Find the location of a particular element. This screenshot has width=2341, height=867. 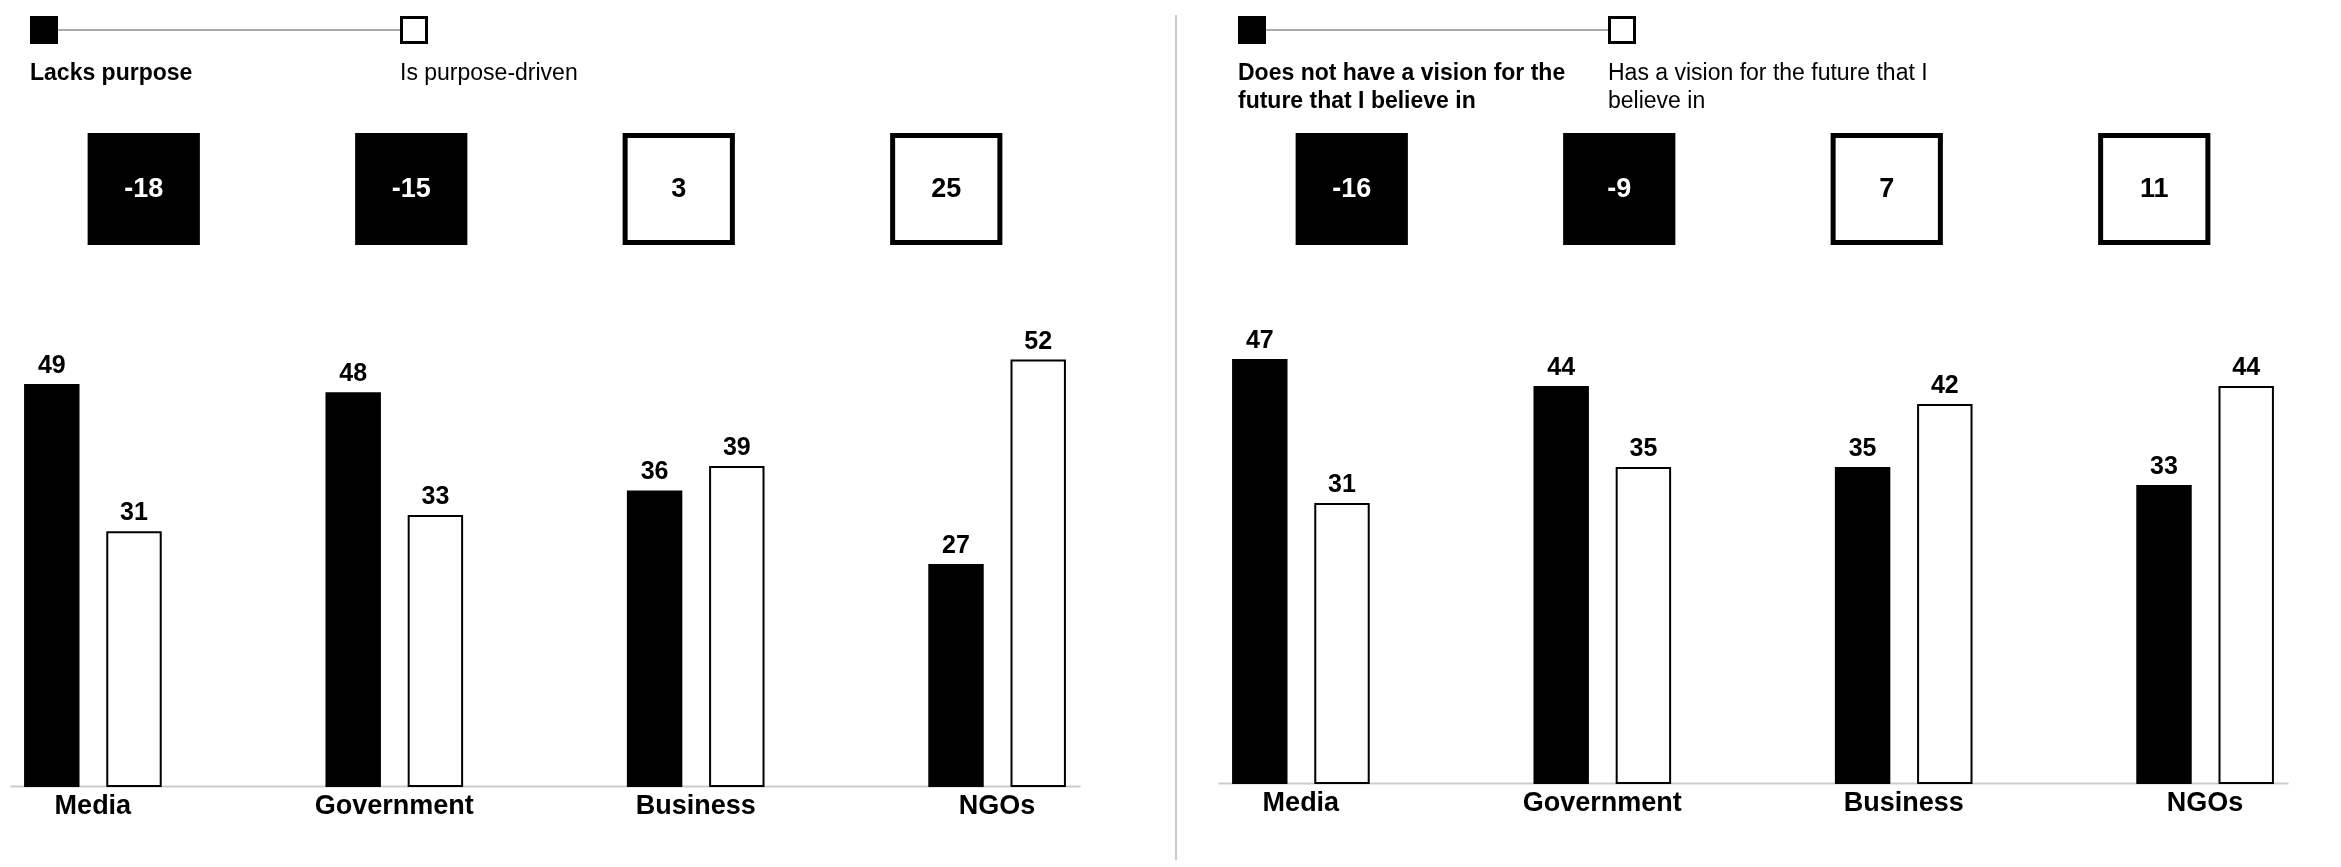

text: -18 is located at coordinates (144, 188).